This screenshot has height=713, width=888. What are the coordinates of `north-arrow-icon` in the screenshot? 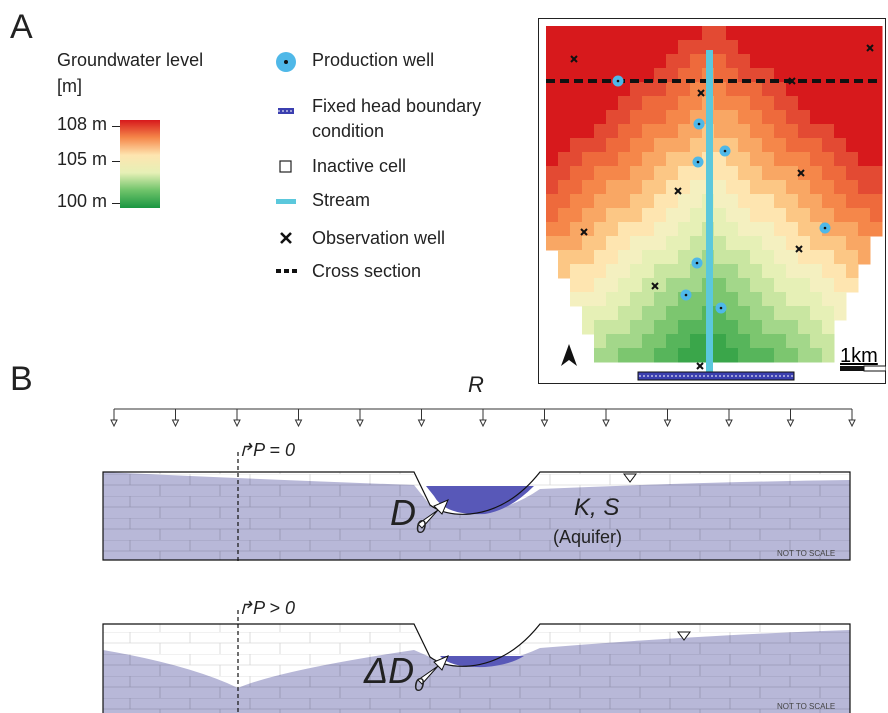 It's located at (569, 355).